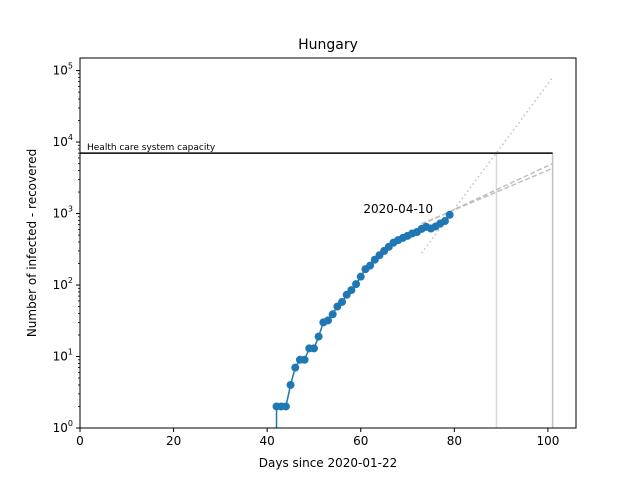  I want to click on x-tick-label: 100, so click(547, 441).